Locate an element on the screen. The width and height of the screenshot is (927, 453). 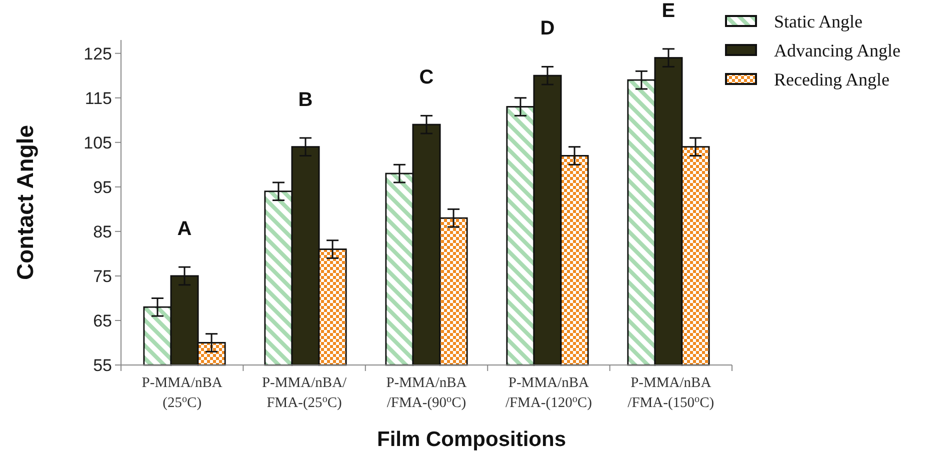
y-tick-label: 105 is located at coordinates (98, 142).